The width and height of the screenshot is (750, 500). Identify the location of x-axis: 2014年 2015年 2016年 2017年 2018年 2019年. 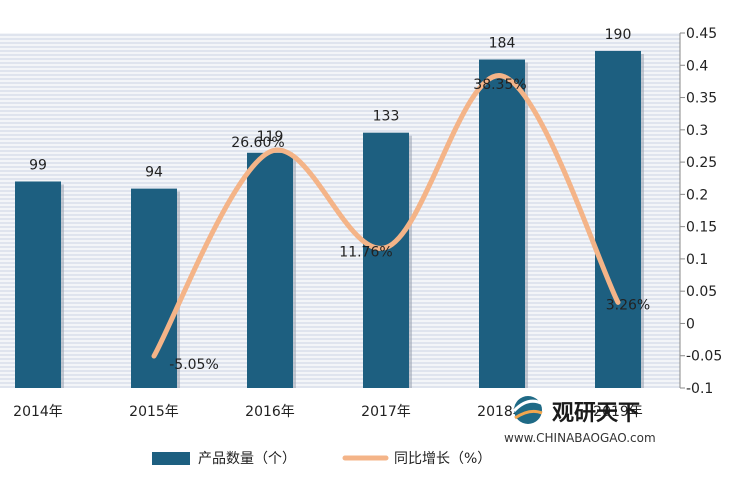
(328, 412).